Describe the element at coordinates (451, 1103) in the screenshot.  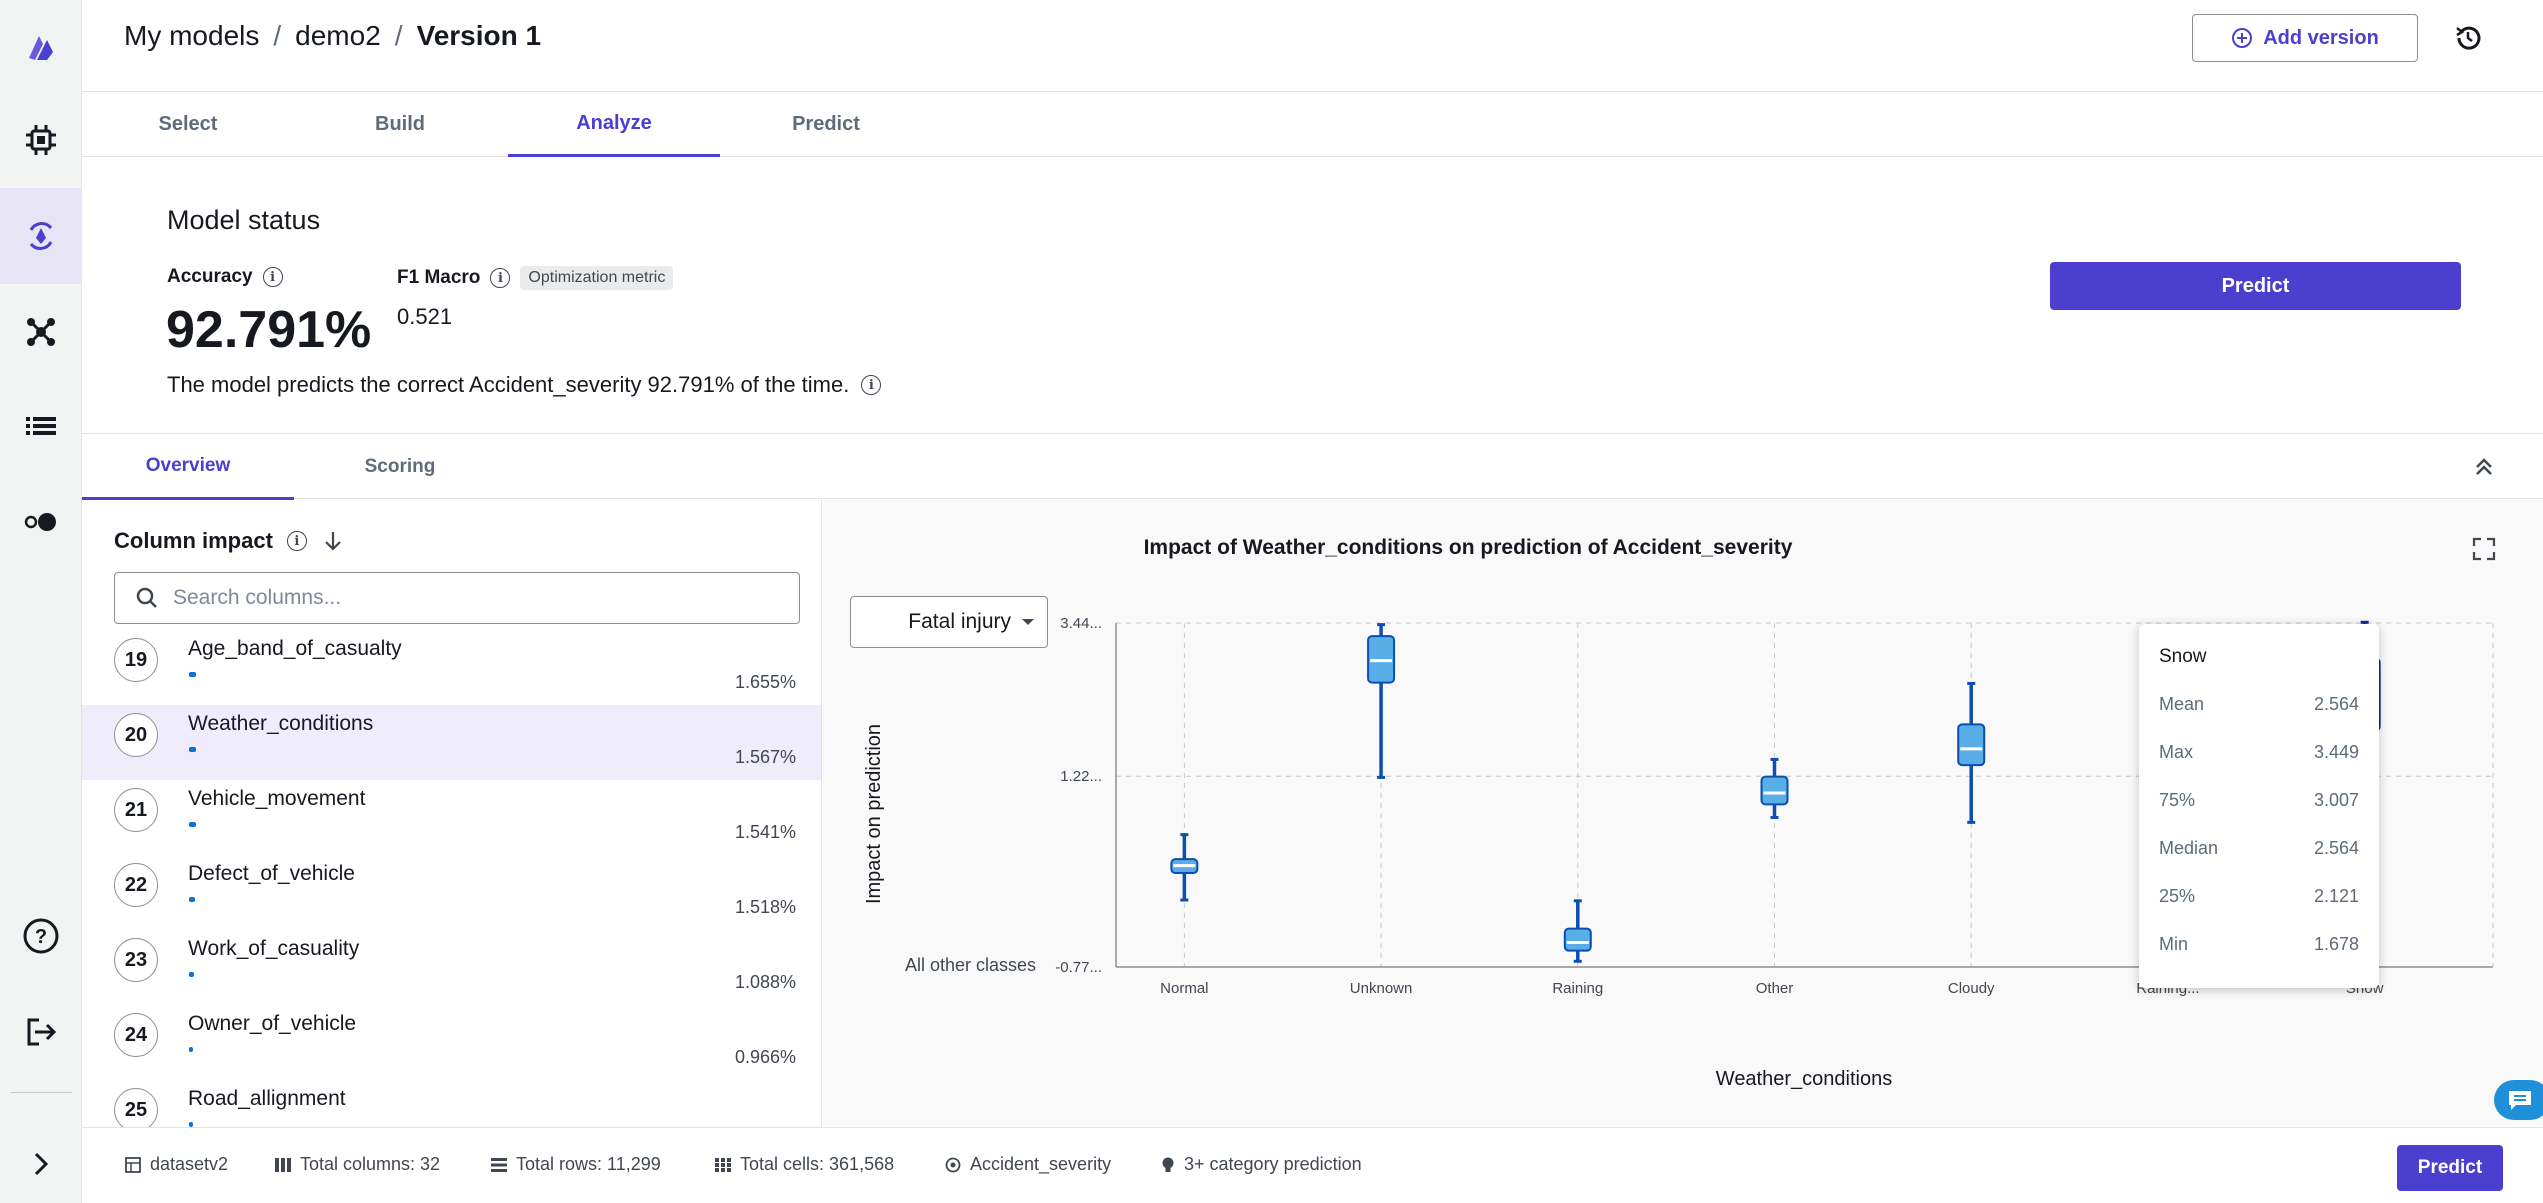
I see `column-row: 25 Road_allignment` at that location.